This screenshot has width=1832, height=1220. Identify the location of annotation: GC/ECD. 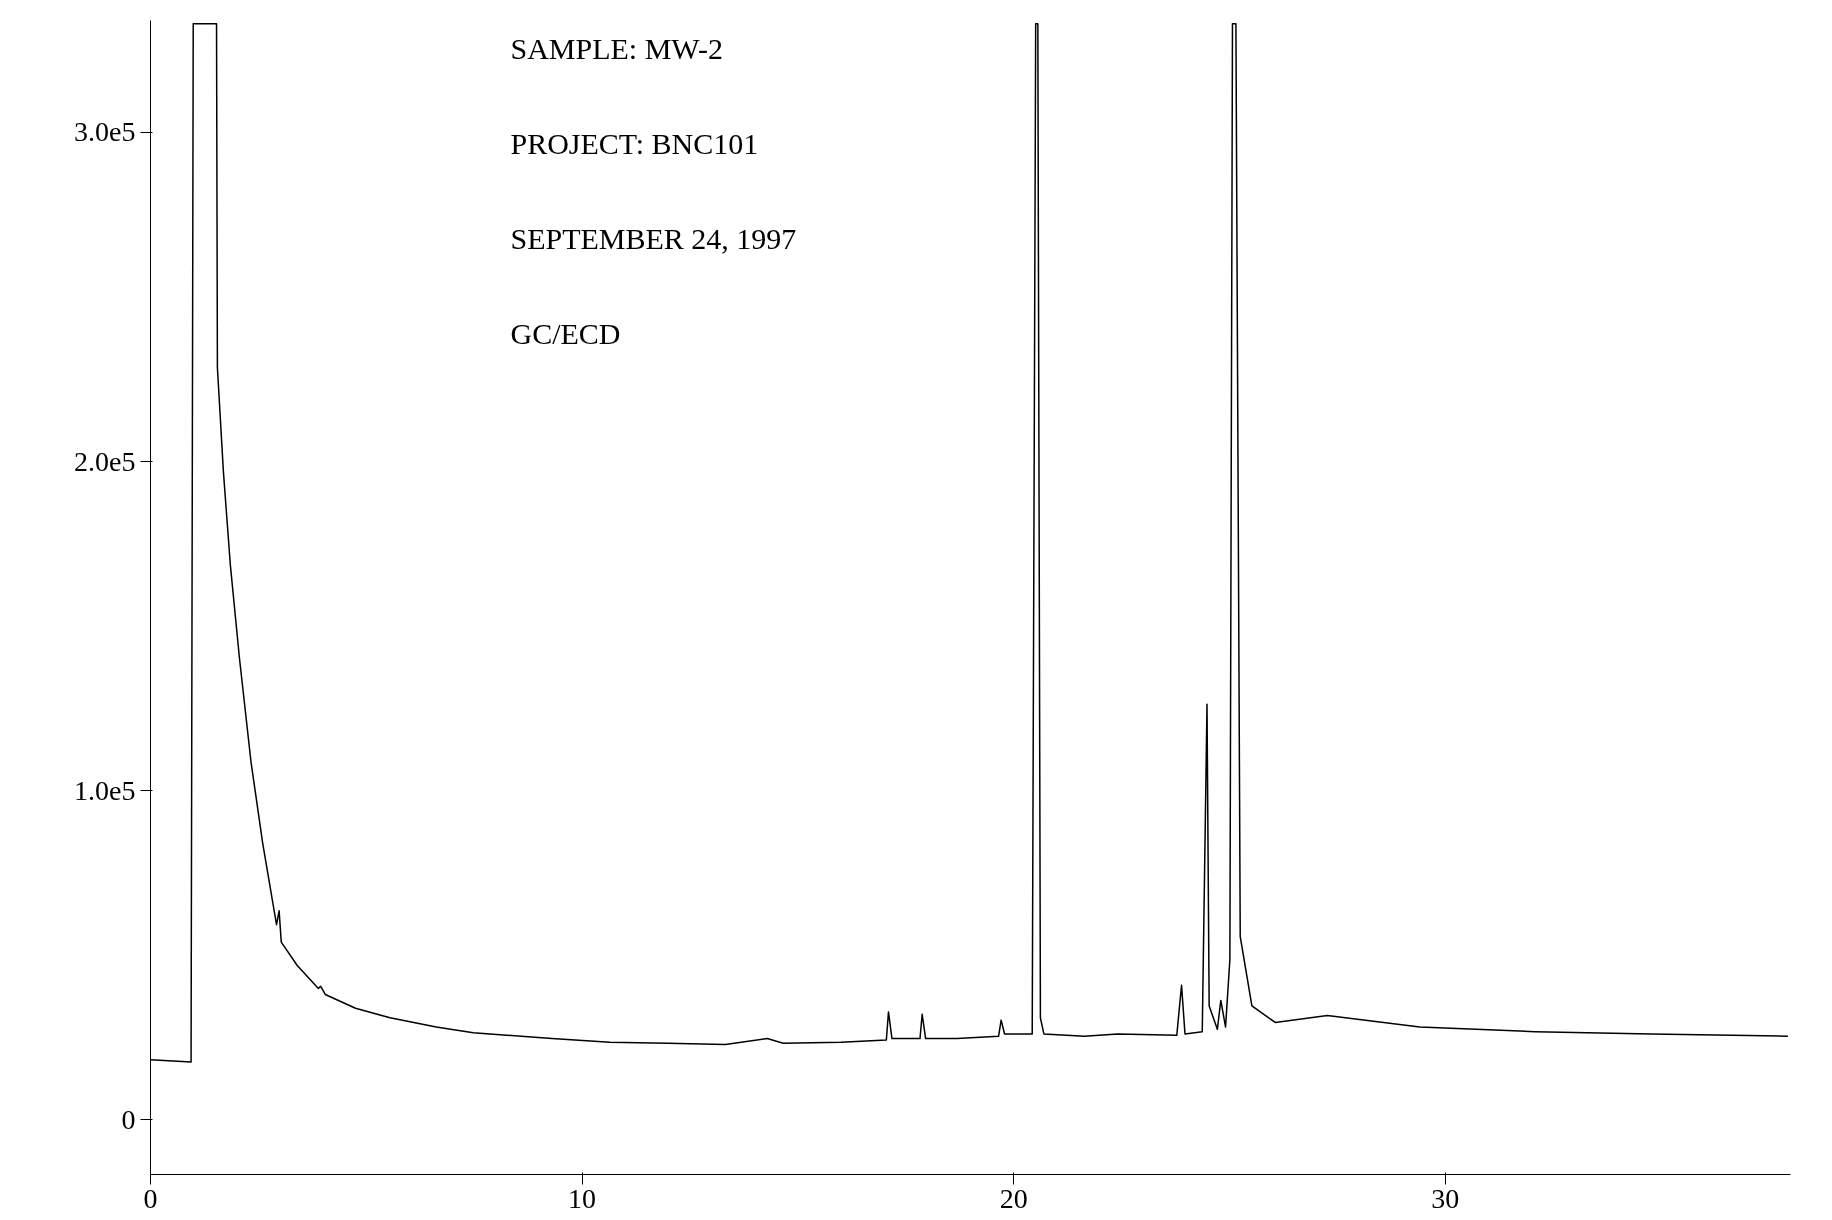
(565, 333).